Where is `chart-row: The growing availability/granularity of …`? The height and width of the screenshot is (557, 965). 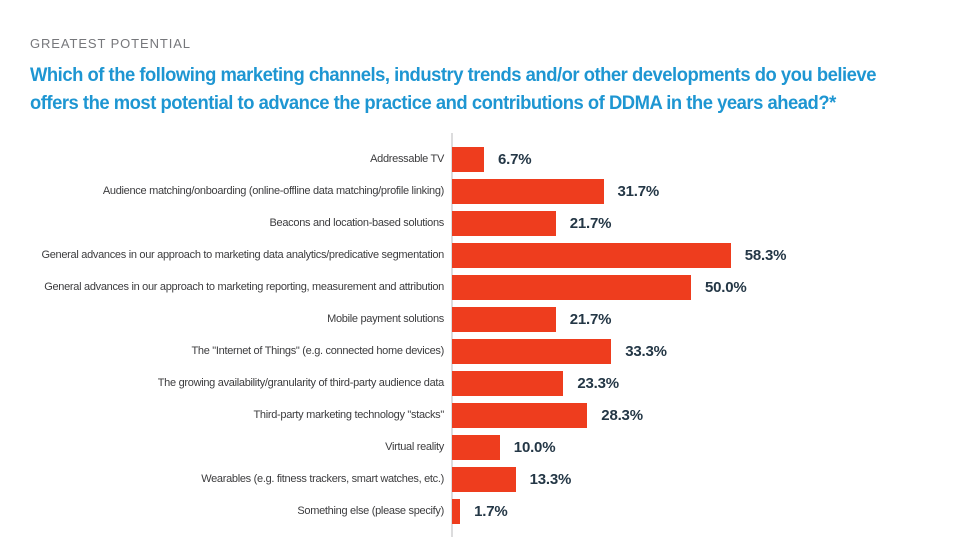
chart-row: The growing availability/granularity of … is located at coordinates (482, 383).